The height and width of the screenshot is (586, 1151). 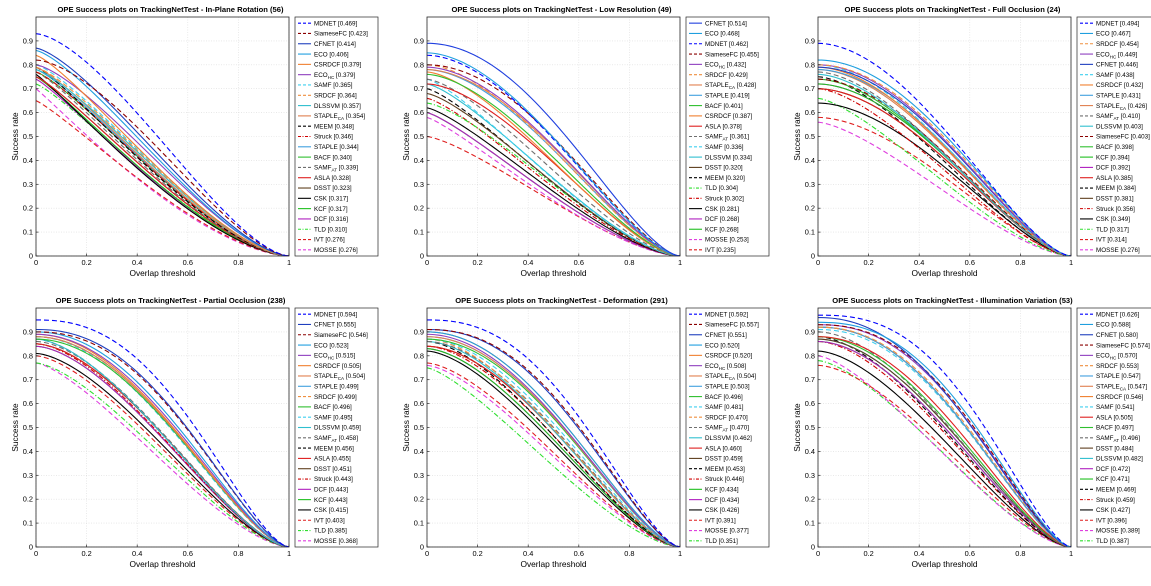 What do you see at coordinates (1113, 469) in the screenshot?
I see `legend-label: DCF [0.472]` at bounding box center [1113, 469].